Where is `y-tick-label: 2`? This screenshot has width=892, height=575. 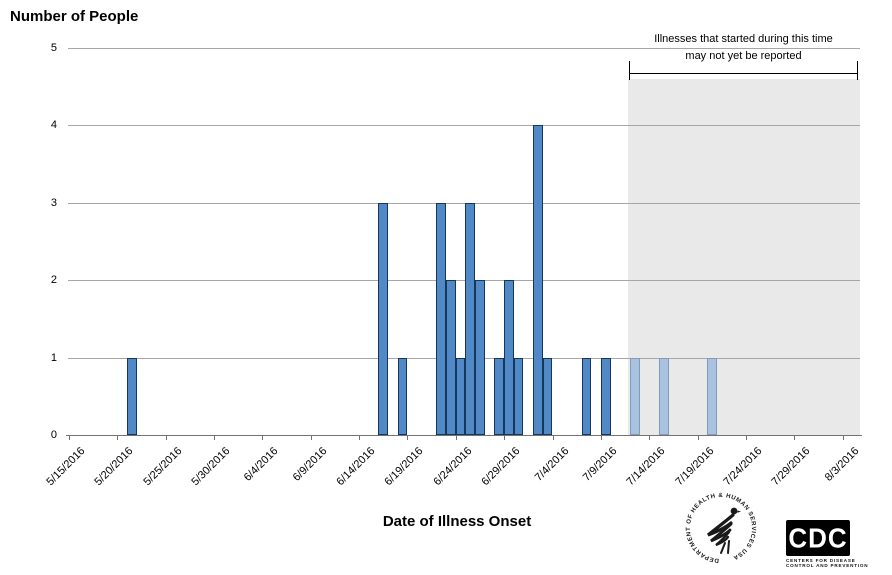 y-tick-label: 2 is located at coordinates (53, 280).